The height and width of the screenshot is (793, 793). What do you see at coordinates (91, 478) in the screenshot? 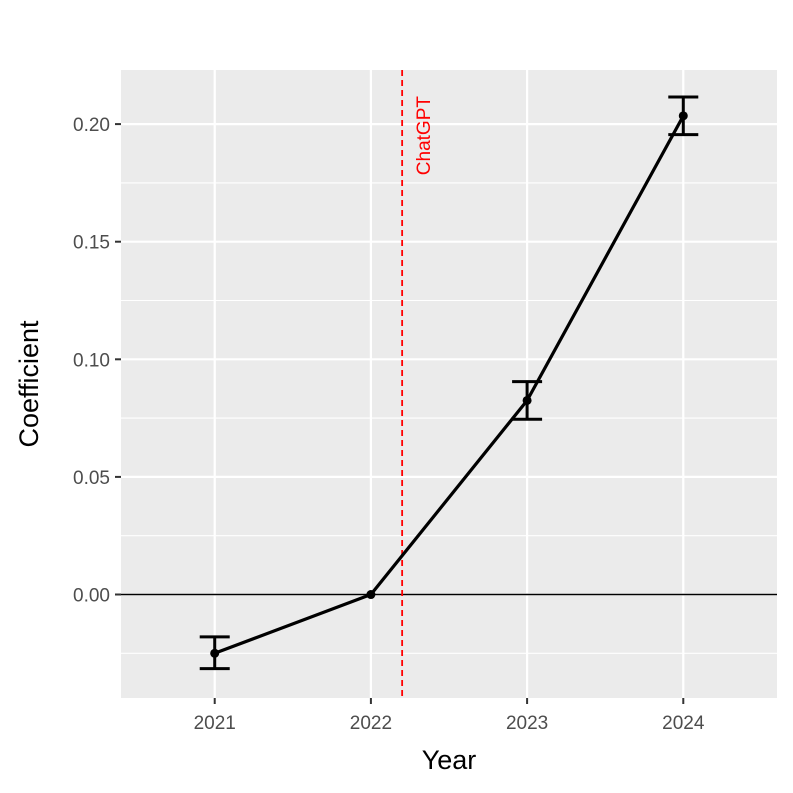
I see `y-tick-label: 0.05` at bounding box center [91, 478].